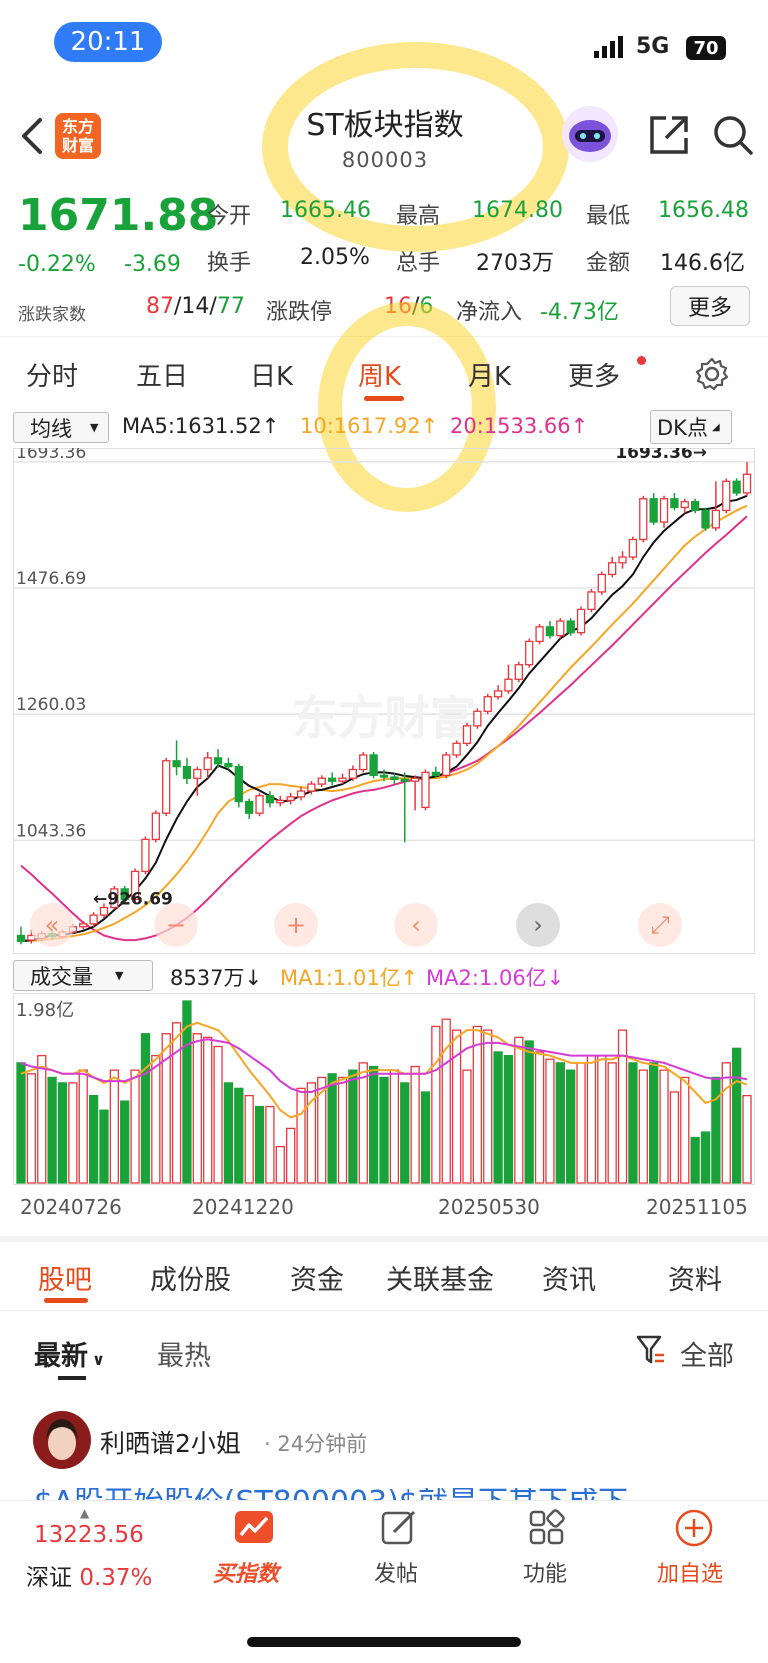 Image resolution: width=768 pixels, height=1663 pixels. Describe the element at coordinates (660, 925) in the screenshot. I see `fullscreen-button: ⤢` at that location.